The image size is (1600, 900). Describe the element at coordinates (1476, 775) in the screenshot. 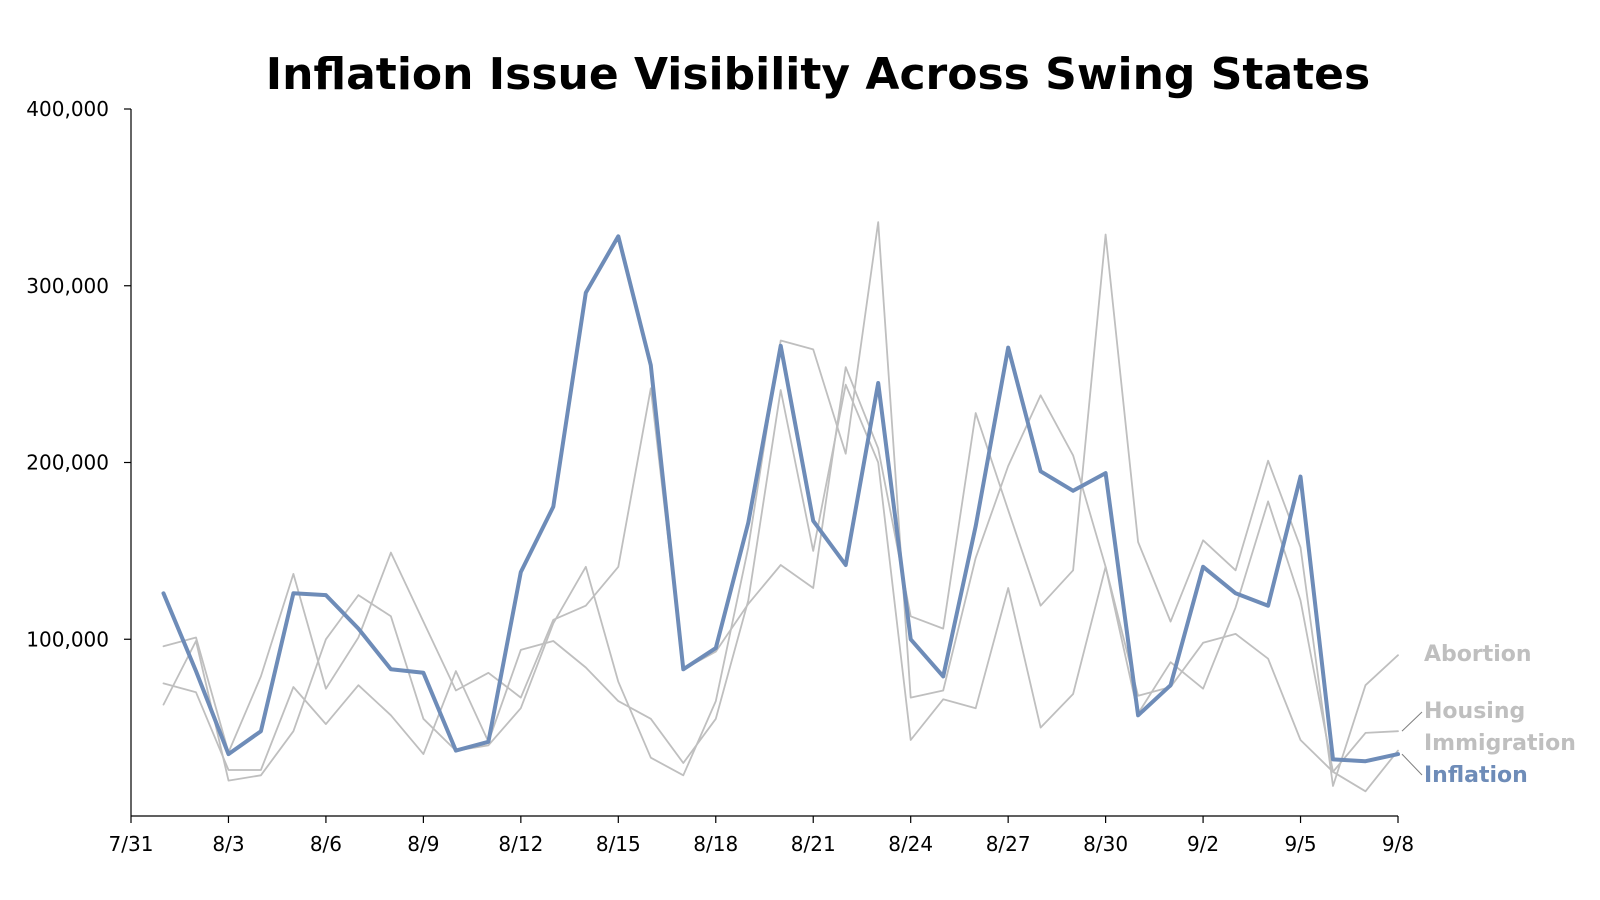

I see `legend-label-inflation: Inflation` at that location.